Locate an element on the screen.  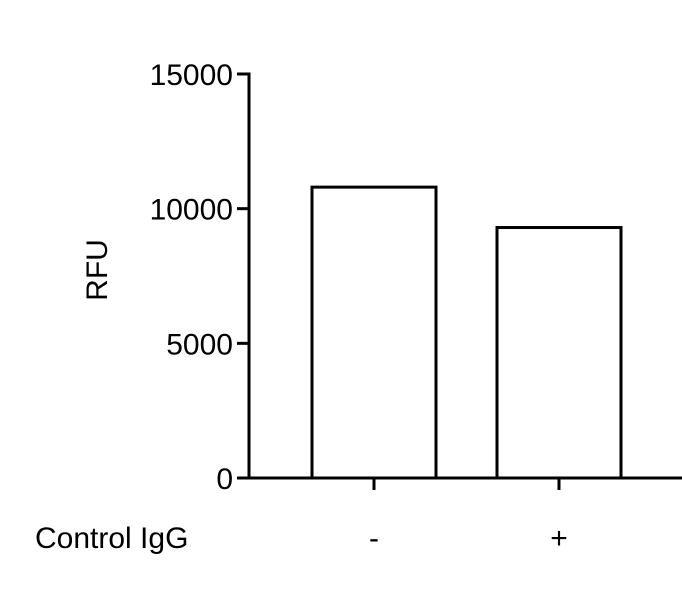
y-tick-label: 0 is located at coordinates (224, 479).